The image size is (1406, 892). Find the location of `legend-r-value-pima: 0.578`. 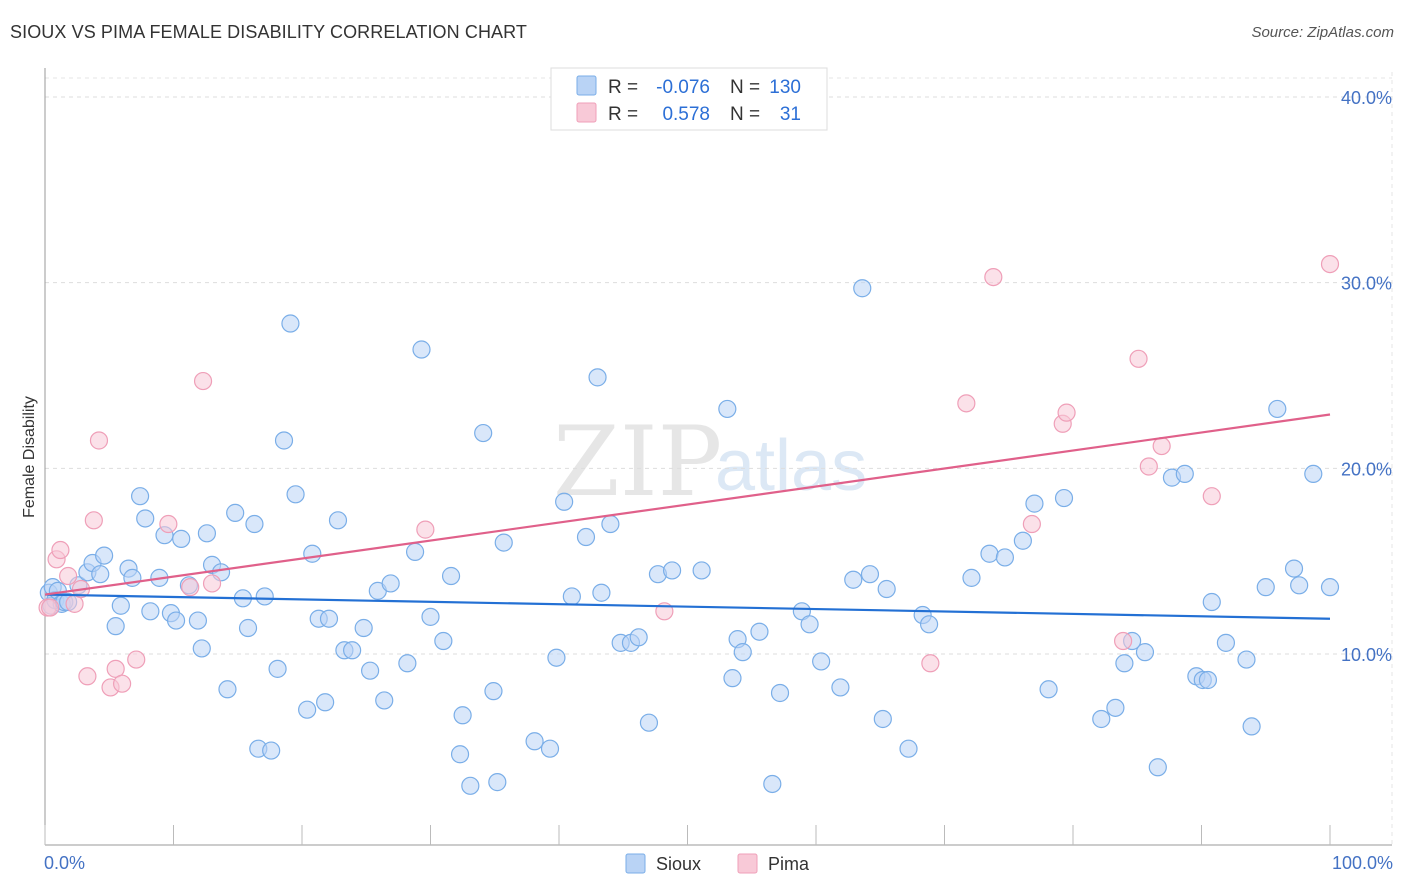

legend-r-value-pima: 0.578 is located at coordinates (686, 114).